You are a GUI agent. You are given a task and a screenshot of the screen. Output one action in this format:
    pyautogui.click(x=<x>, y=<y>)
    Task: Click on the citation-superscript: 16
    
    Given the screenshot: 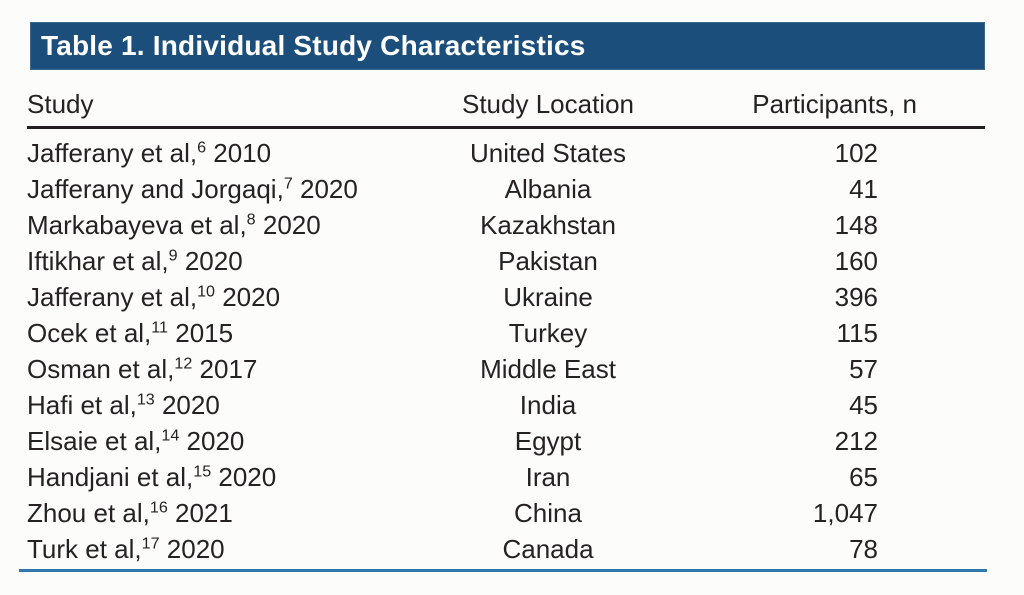 What is the action you would take?
    pyautogui.click(x=158, y=506)
    